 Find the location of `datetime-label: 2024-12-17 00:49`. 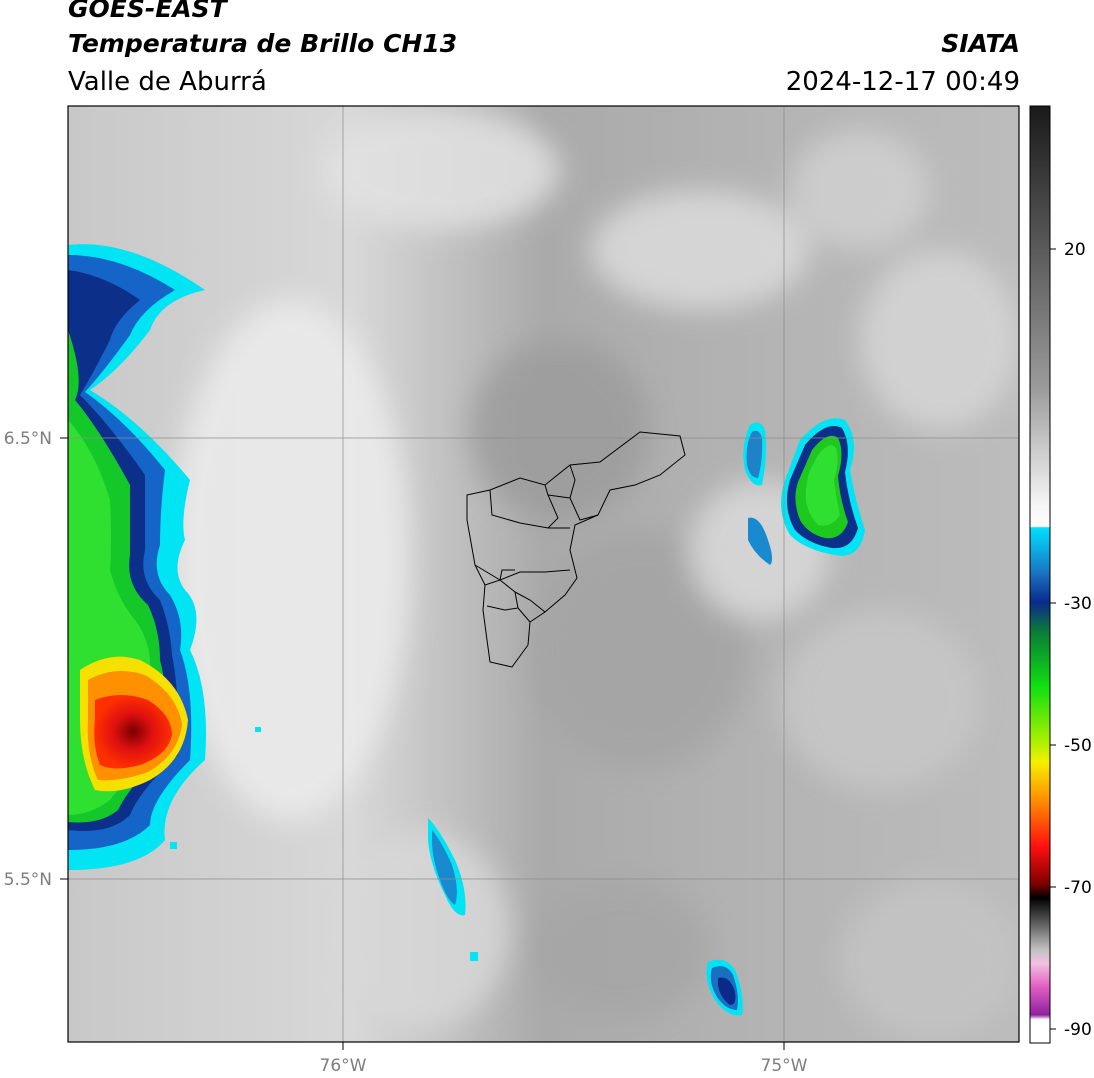

datetime-label: 2024-12-17 00:49 is located at coordinates (902, 82).